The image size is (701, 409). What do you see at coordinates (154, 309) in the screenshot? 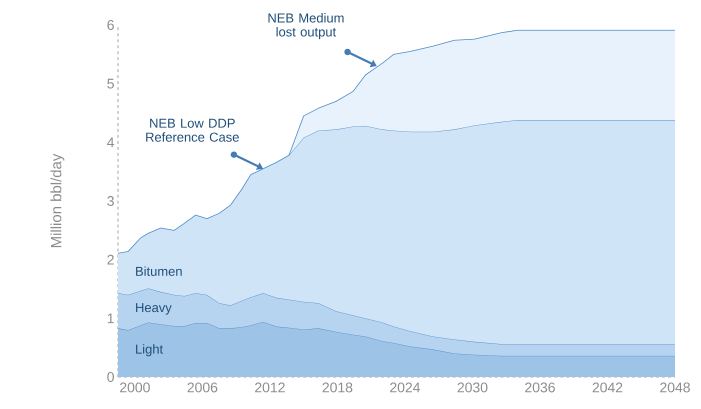
I see `series-label: Heavy` at bounding box center [154, 309].